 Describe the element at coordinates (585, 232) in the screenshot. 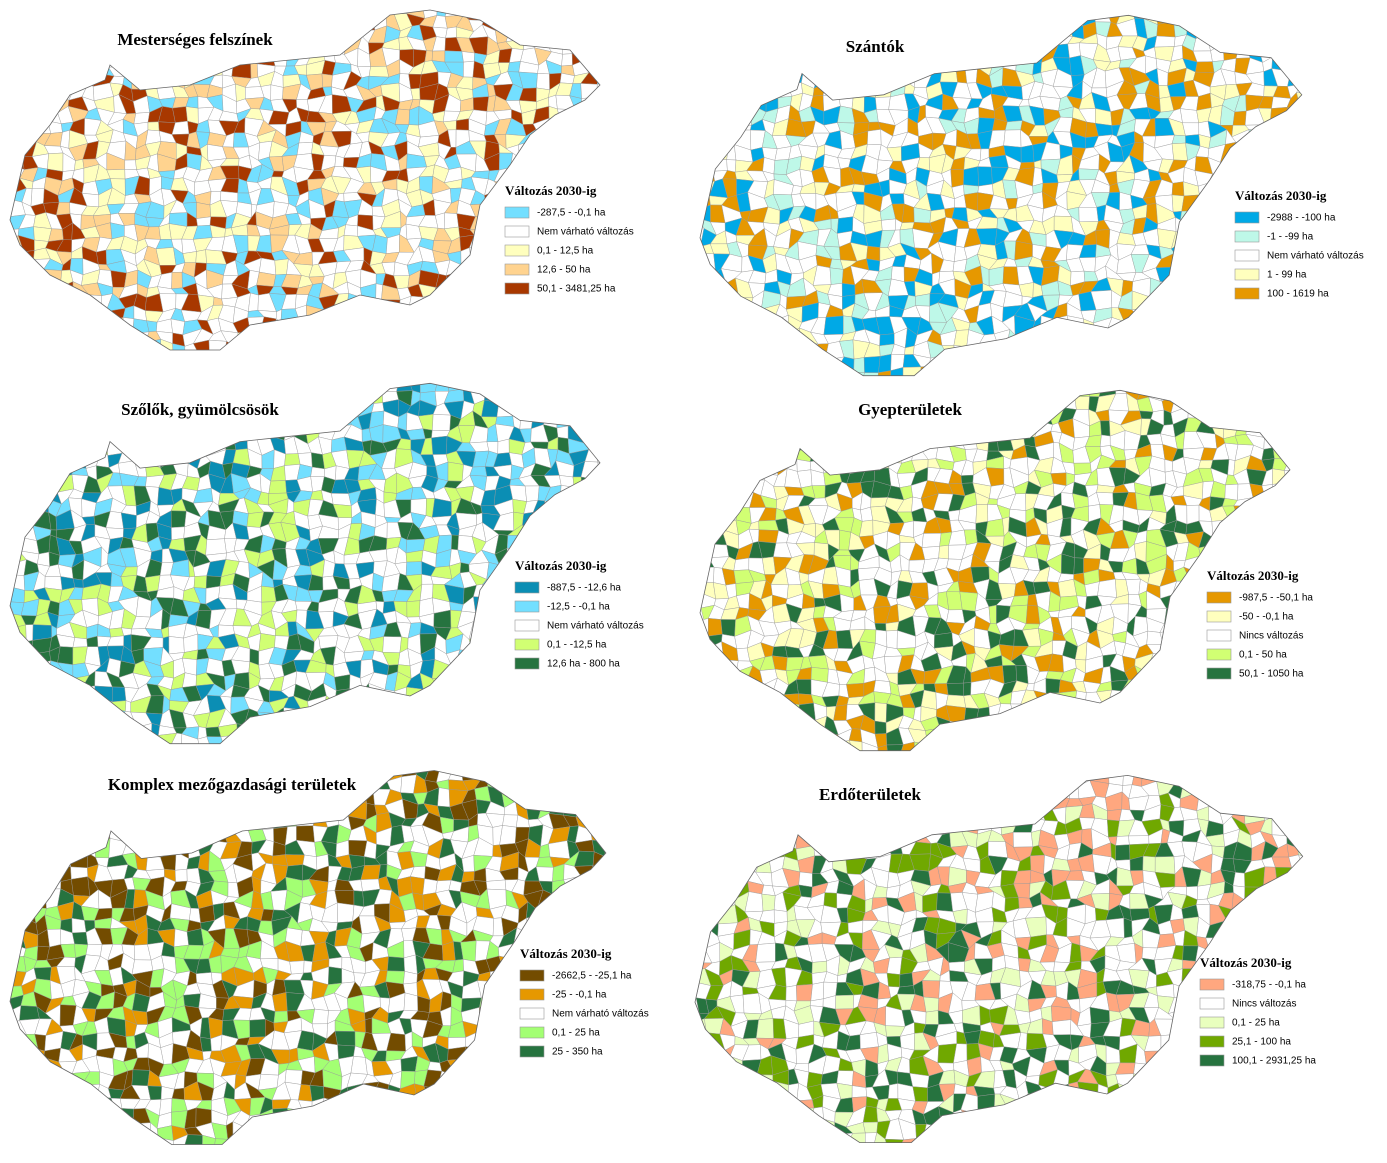

I see `legend-label: Nem várható változás` at that location.